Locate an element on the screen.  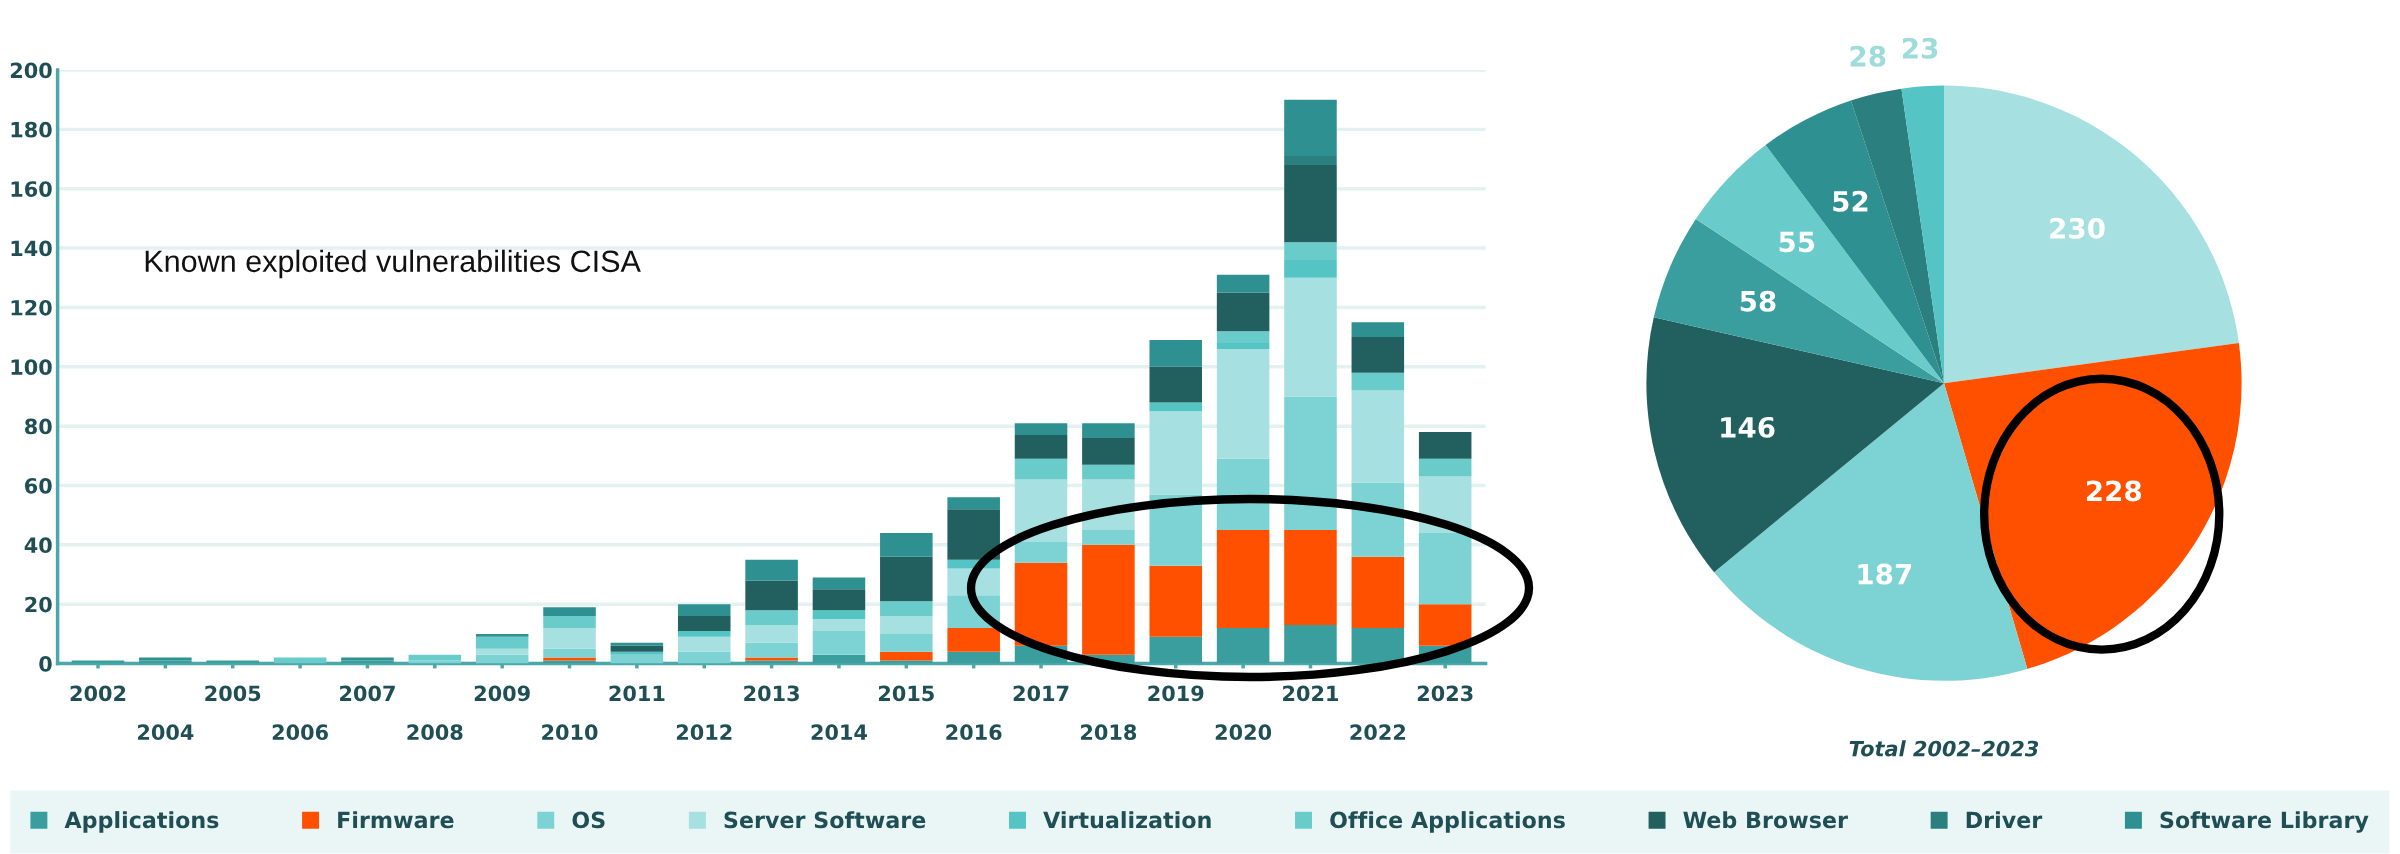
data-label: 146 is located at coordinates (1748, 427).